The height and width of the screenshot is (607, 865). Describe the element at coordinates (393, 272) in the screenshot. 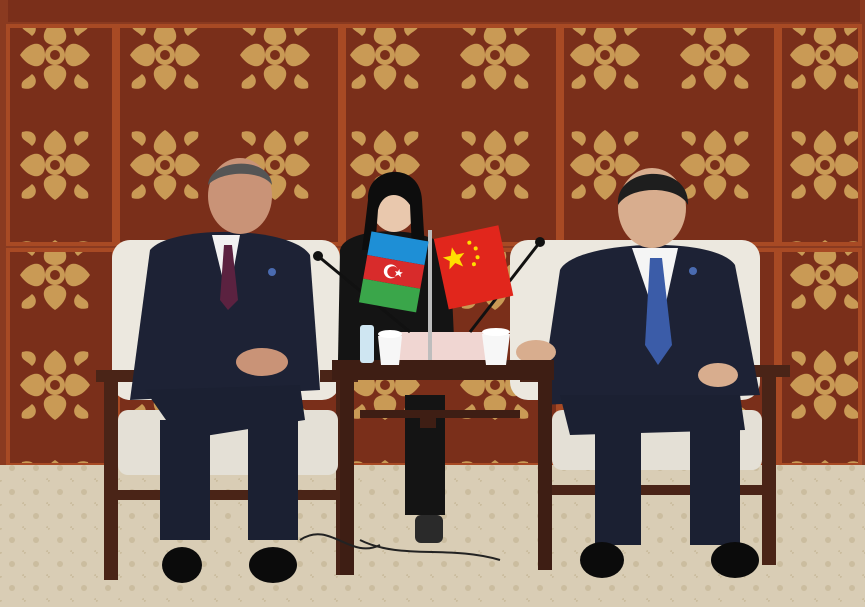

I see `azerbaijan-flag` at that location.